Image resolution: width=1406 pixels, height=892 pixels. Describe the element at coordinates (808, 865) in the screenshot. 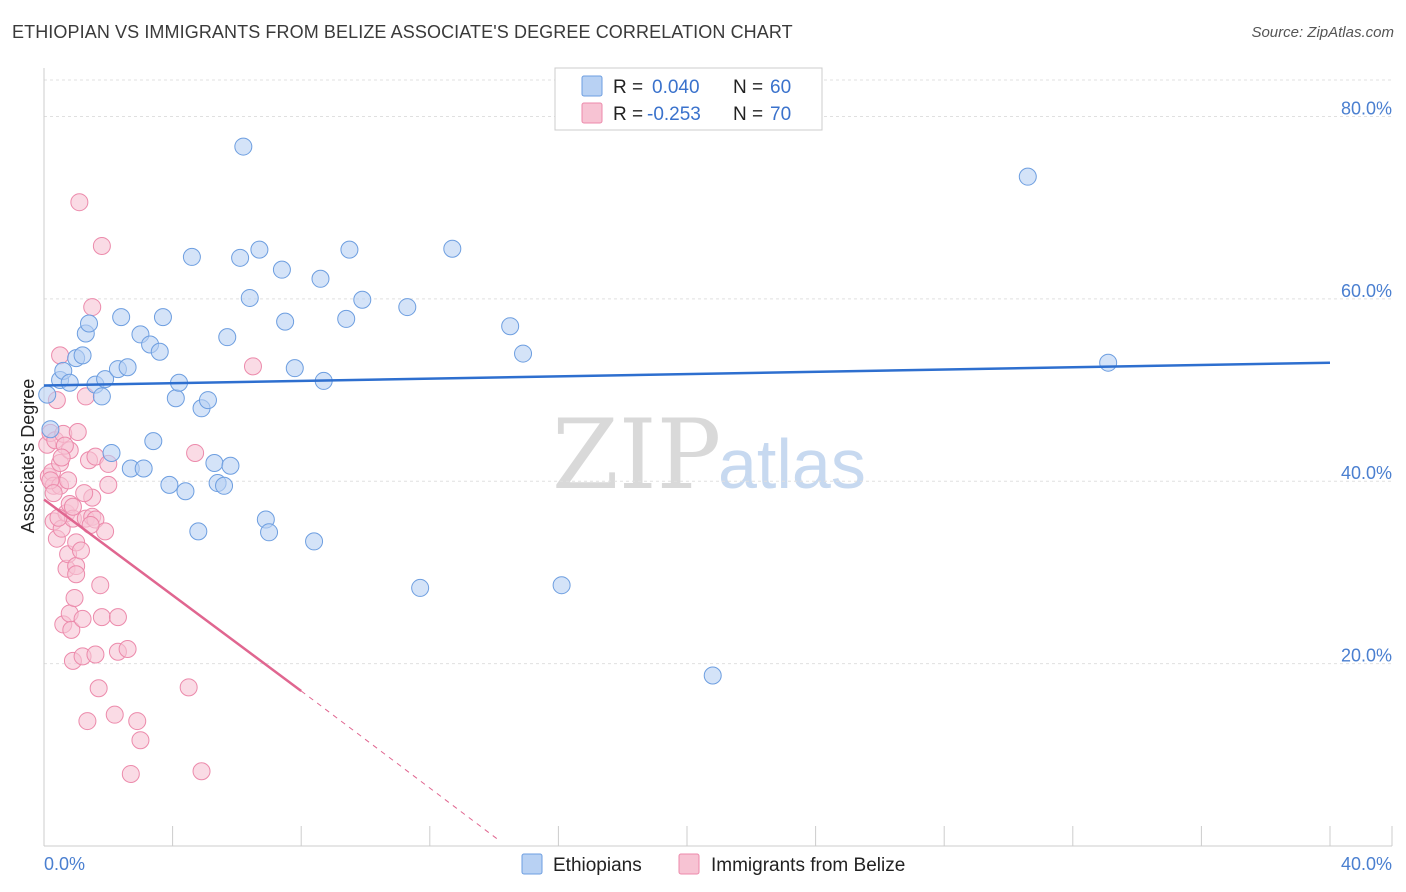

I see `bottom-legend-belize: Immigrants from Belize` at that location.